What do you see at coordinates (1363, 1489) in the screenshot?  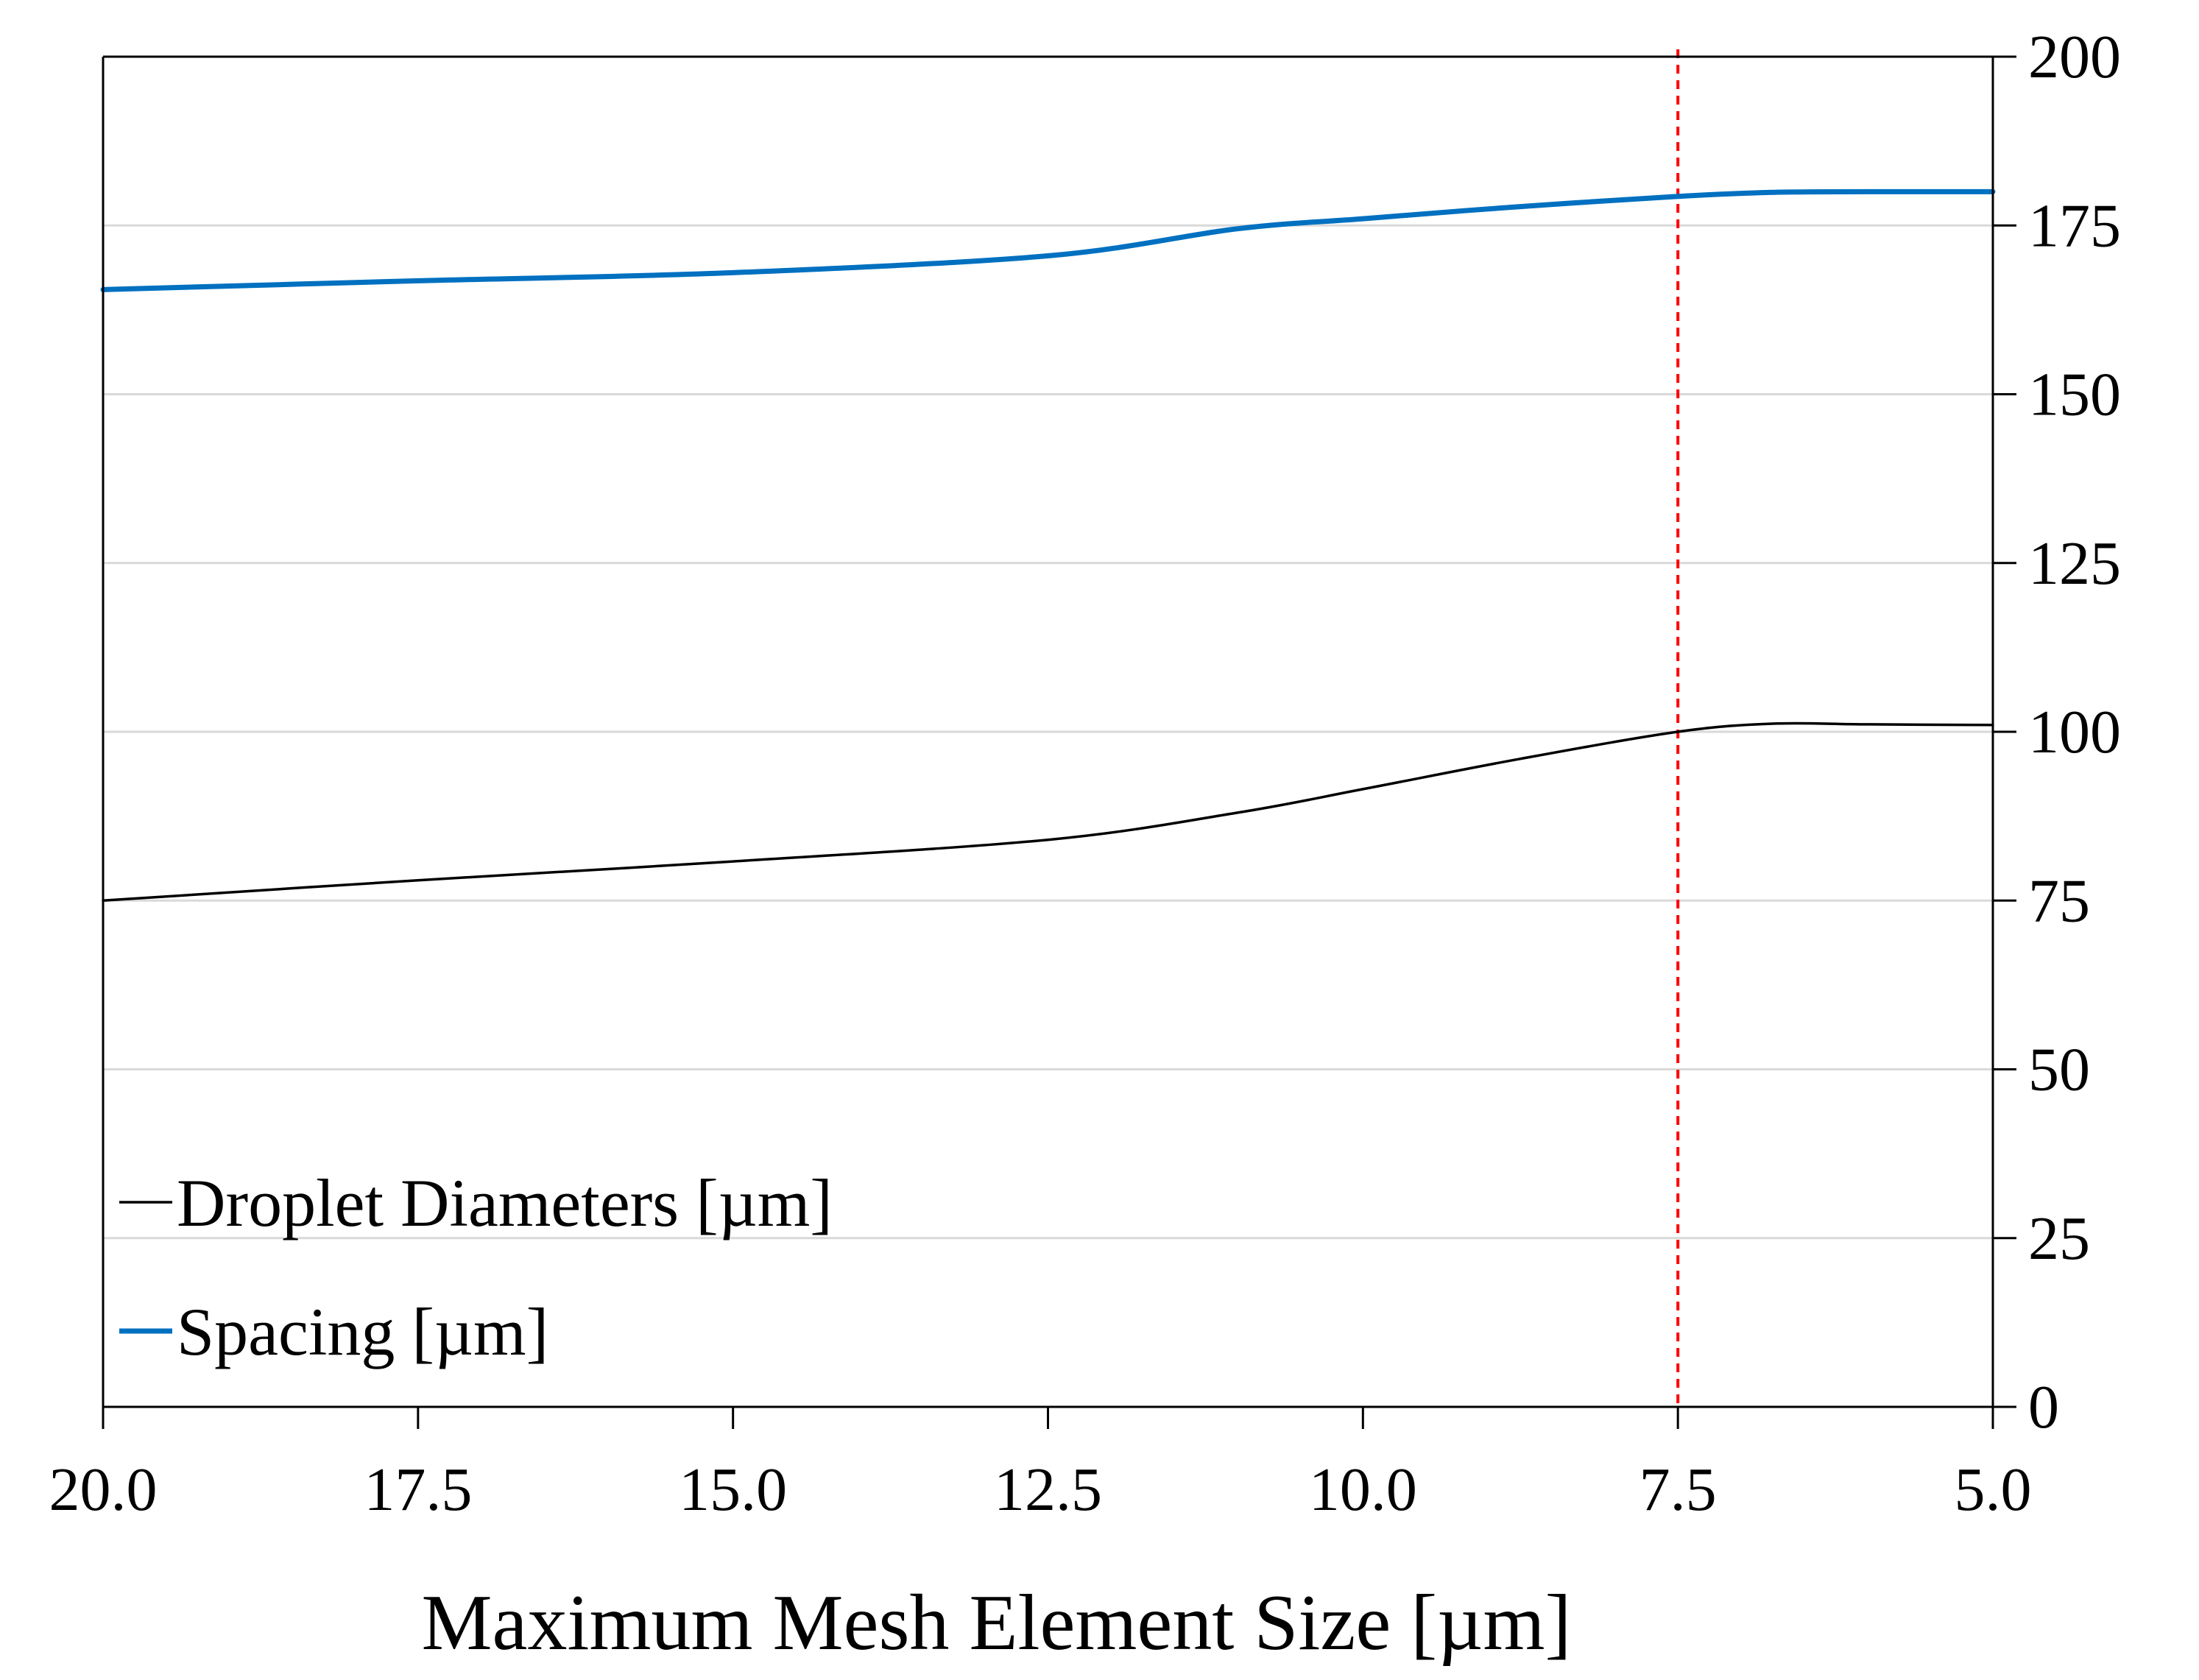 I see `x-tick-label-10.0: 10.0` at bounding box center [1363, 1489].